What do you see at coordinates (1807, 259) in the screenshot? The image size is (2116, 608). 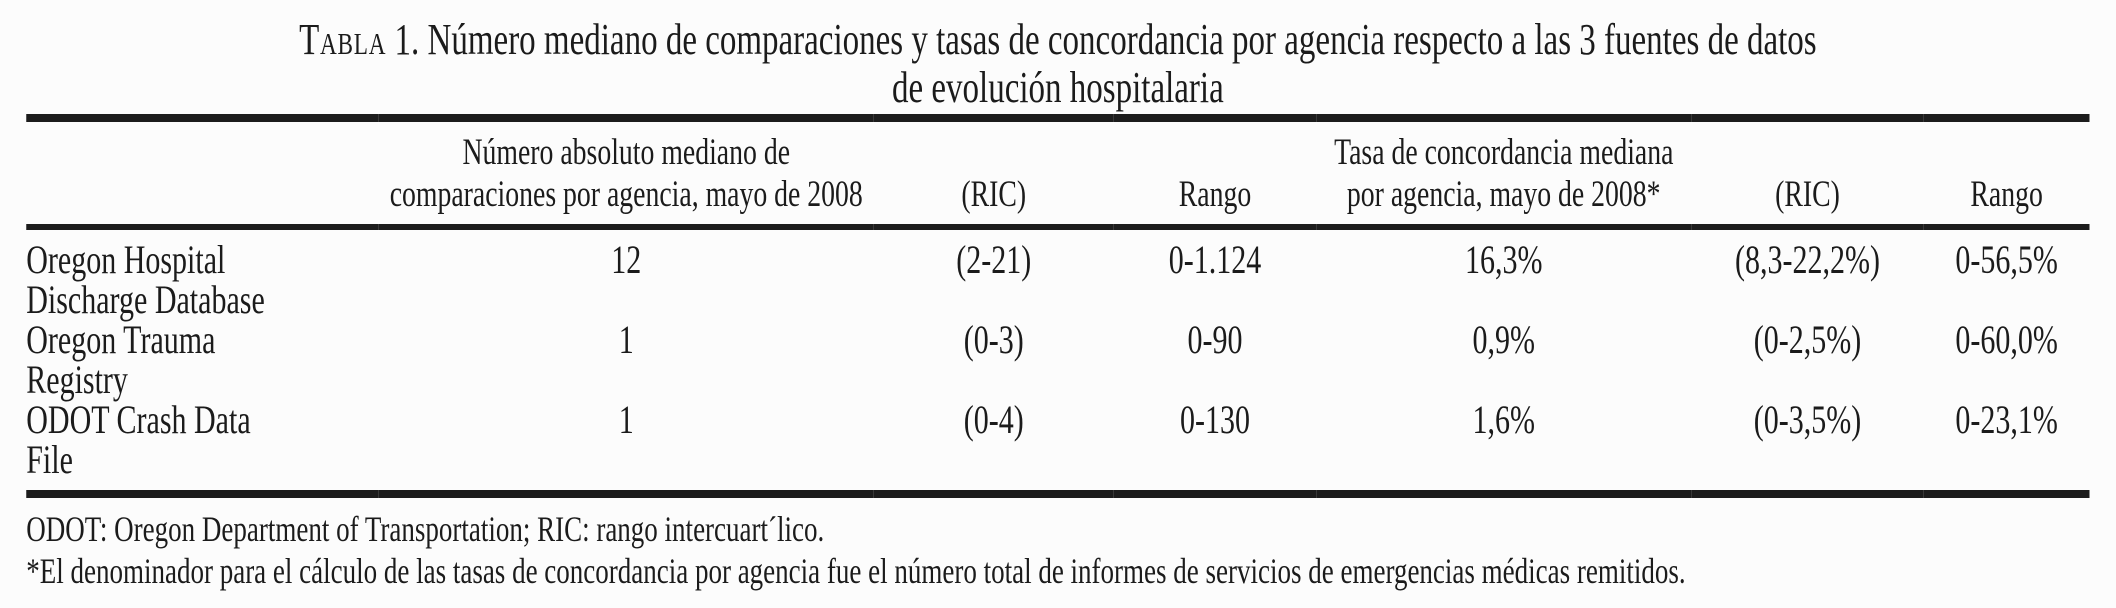 I see `cell-ric-2: (8,3-22,2%)` at bounding box center [1807, 259].